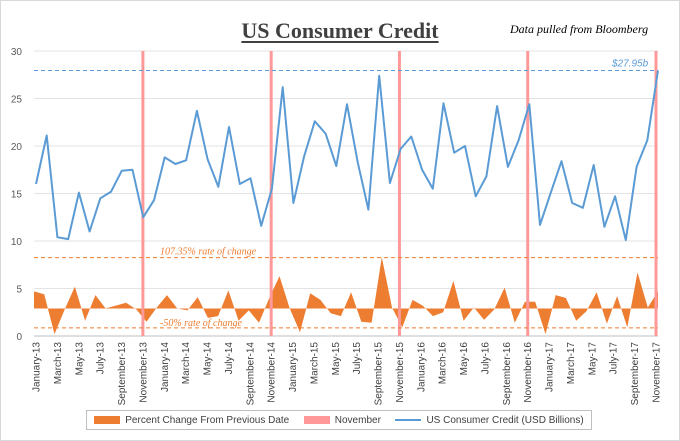  What do you see at coordinates (17, 52) in the screenshot?
I see `y-tick-label: 30` at bounding box center [17, 52].